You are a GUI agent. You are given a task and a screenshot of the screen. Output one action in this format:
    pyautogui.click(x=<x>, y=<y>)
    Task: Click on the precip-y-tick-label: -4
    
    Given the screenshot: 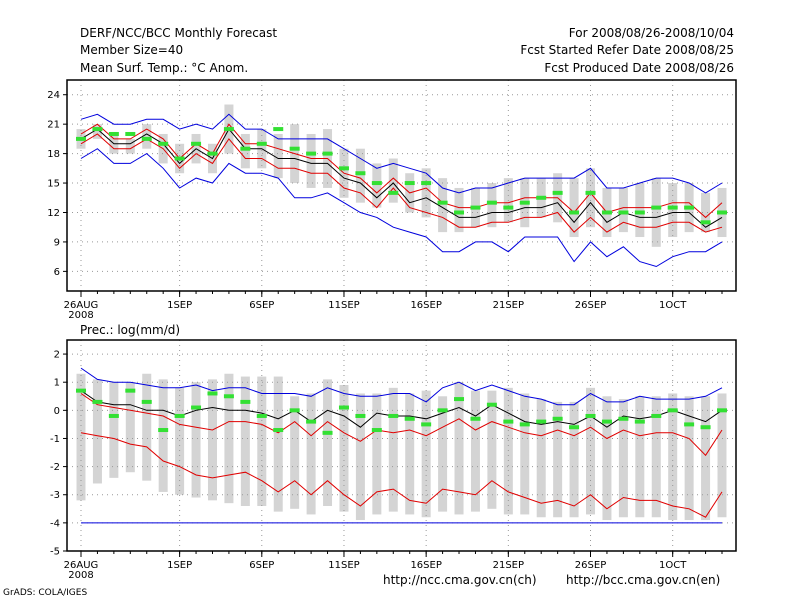 What is the action you would take?
    pyautogui.click(x=55, y=523)
    